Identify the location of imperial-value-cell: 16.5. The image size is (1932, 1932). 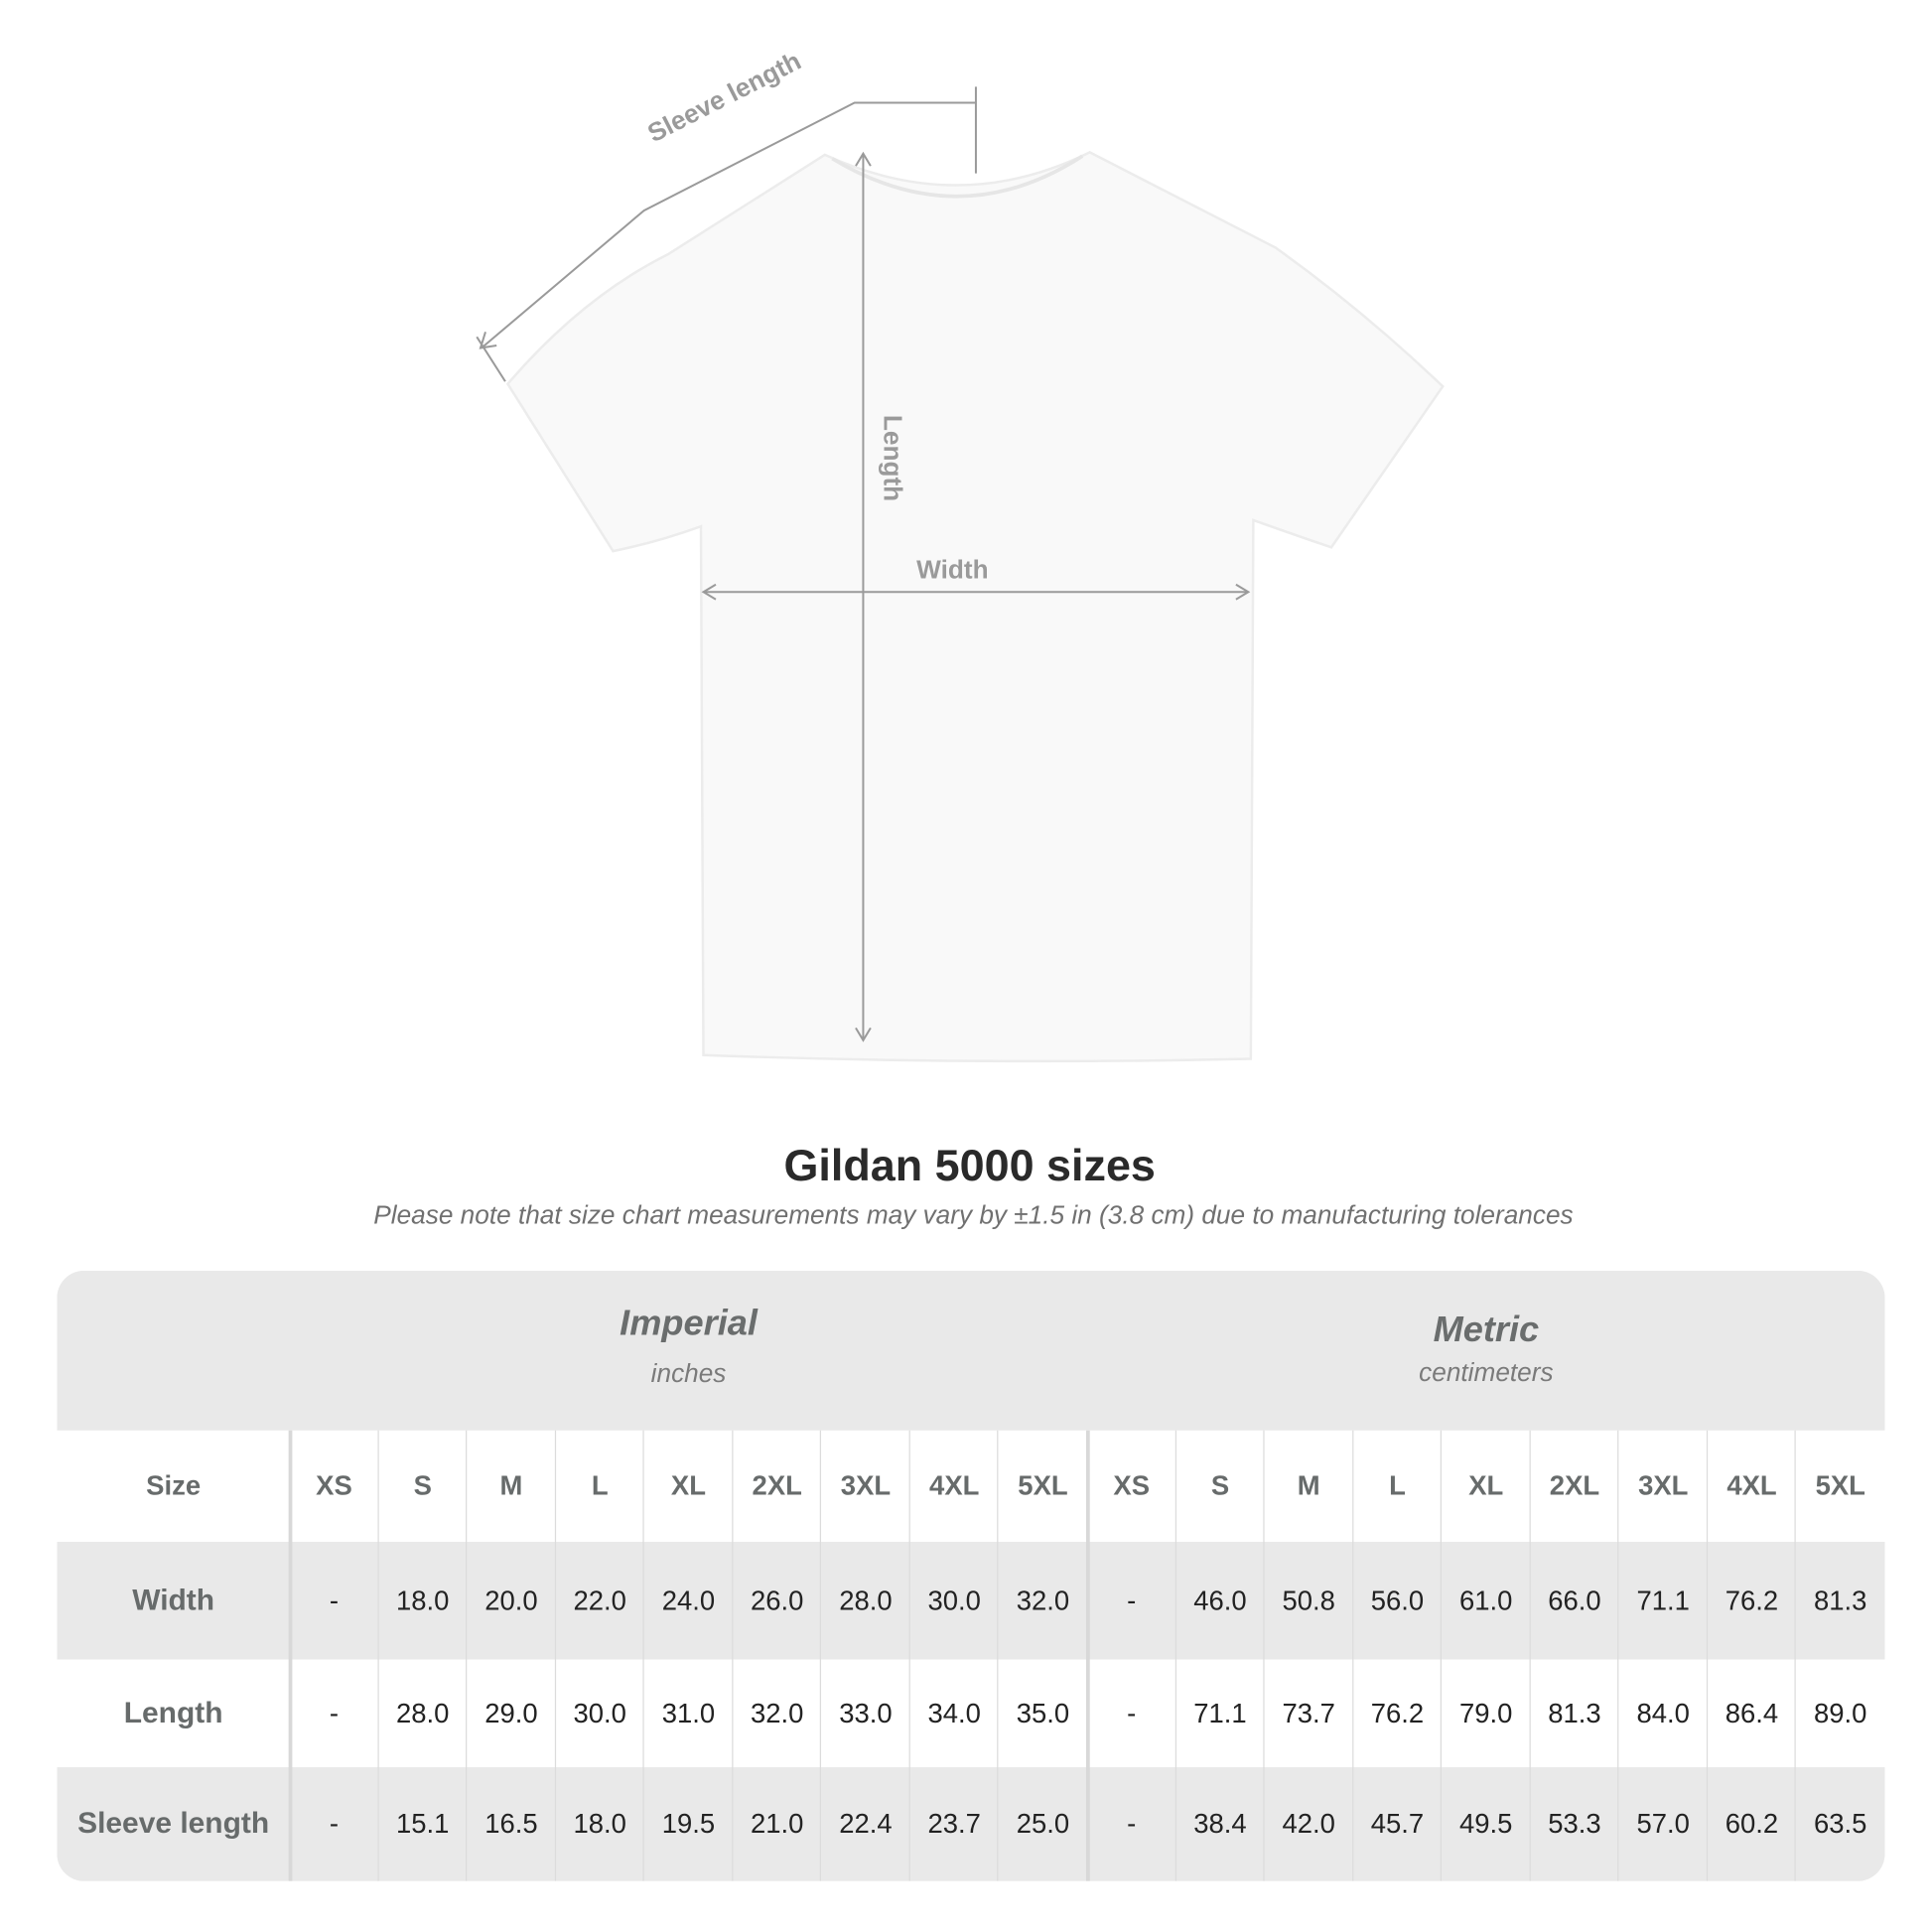
(511, 1824).